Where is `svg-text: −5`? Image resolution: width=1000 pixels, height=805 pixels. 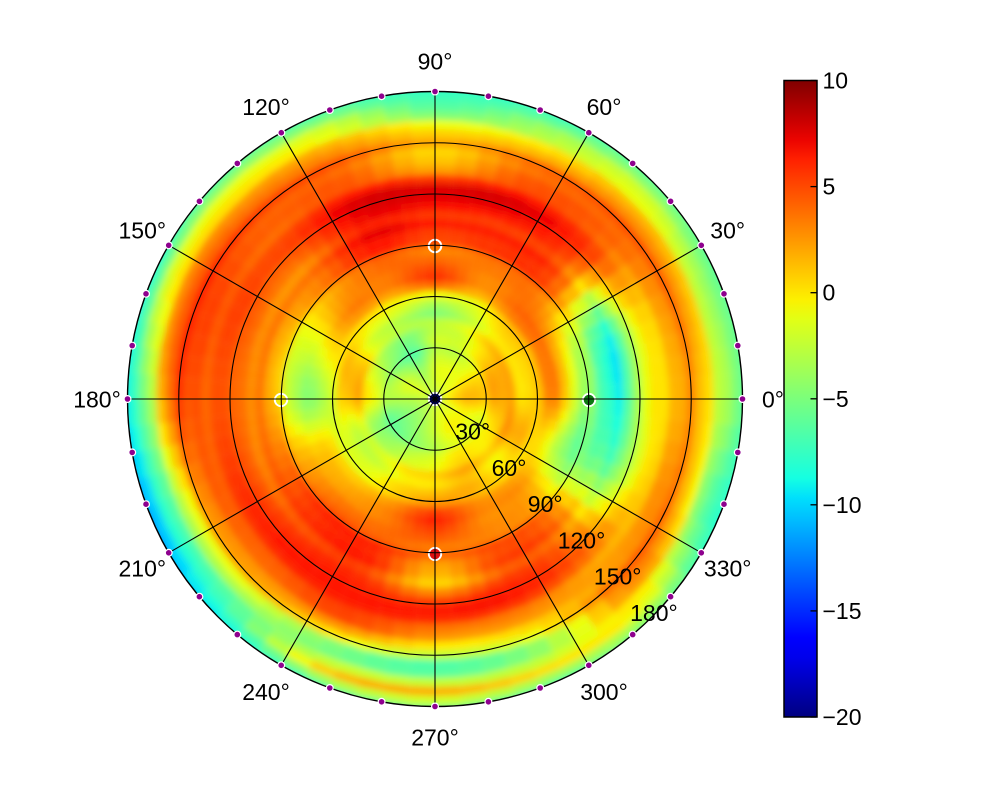
svg-text: −5 is located at coordinates (836, 399).